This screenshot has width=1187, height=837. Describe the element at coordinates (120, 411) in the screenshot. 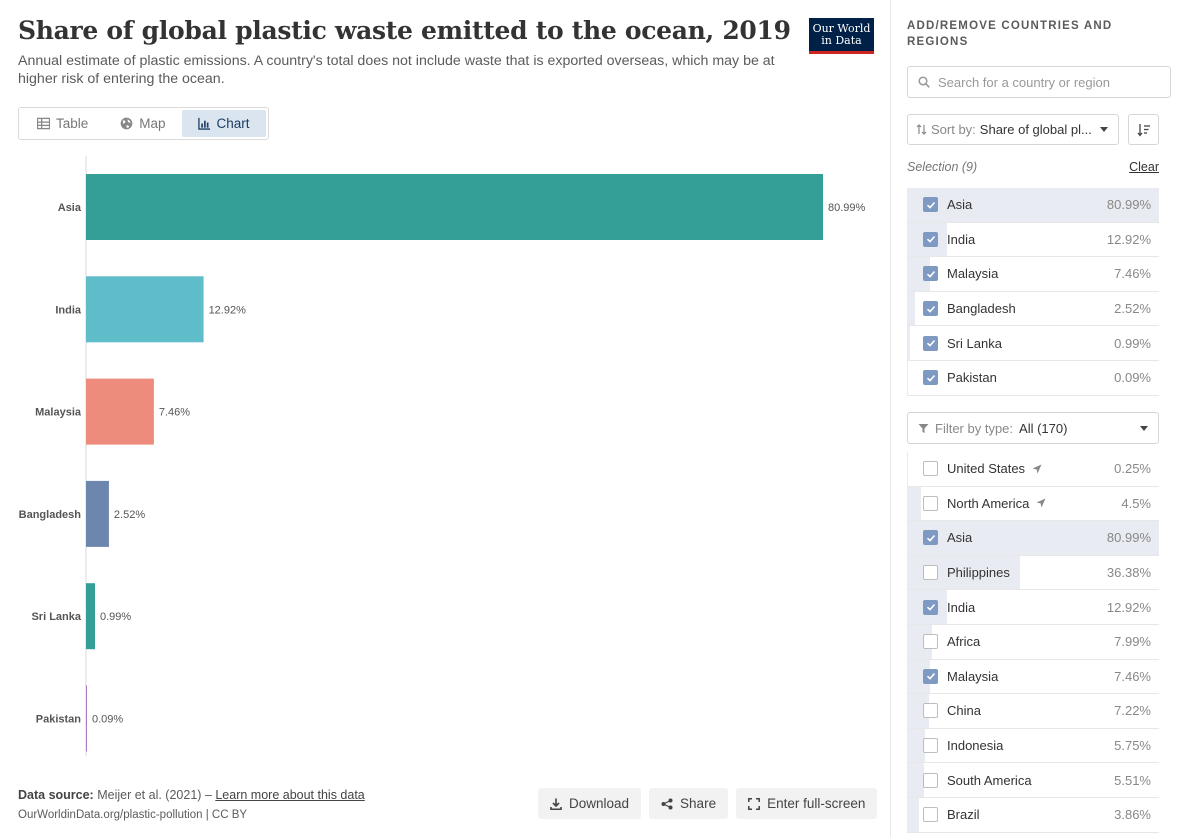

I see `bar-malaysia` at that location.